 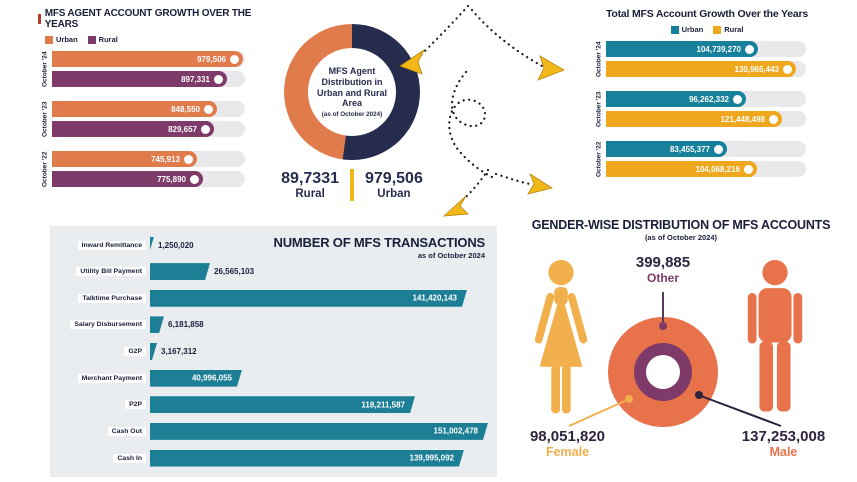 What do you see at coordinates (211, 59) in the screenshot?
I see `bar-value: 979,506` at bounding box center [211, 59].